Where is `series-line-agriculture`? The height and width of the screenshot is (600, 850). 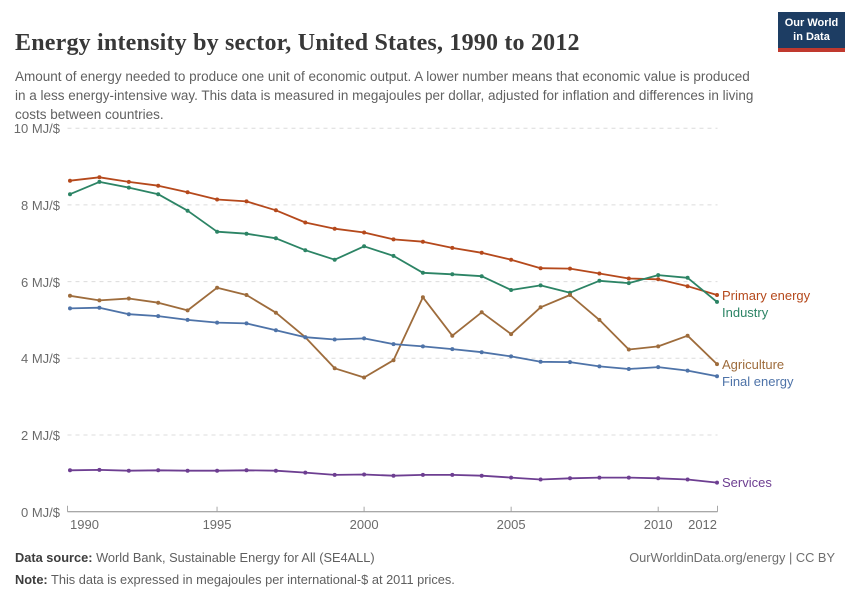
series-line-agriculture is located at coordinates (393, 332).